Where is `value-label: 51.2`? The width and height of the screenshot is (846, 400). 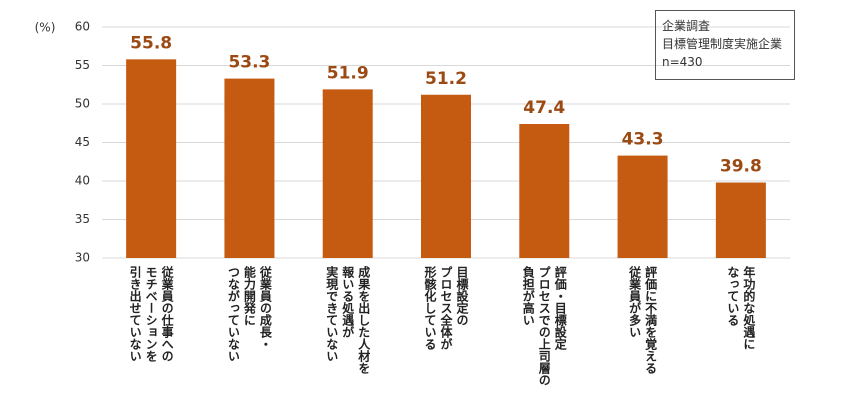
value-label: 51.2 is located at coordinates (446, 79).